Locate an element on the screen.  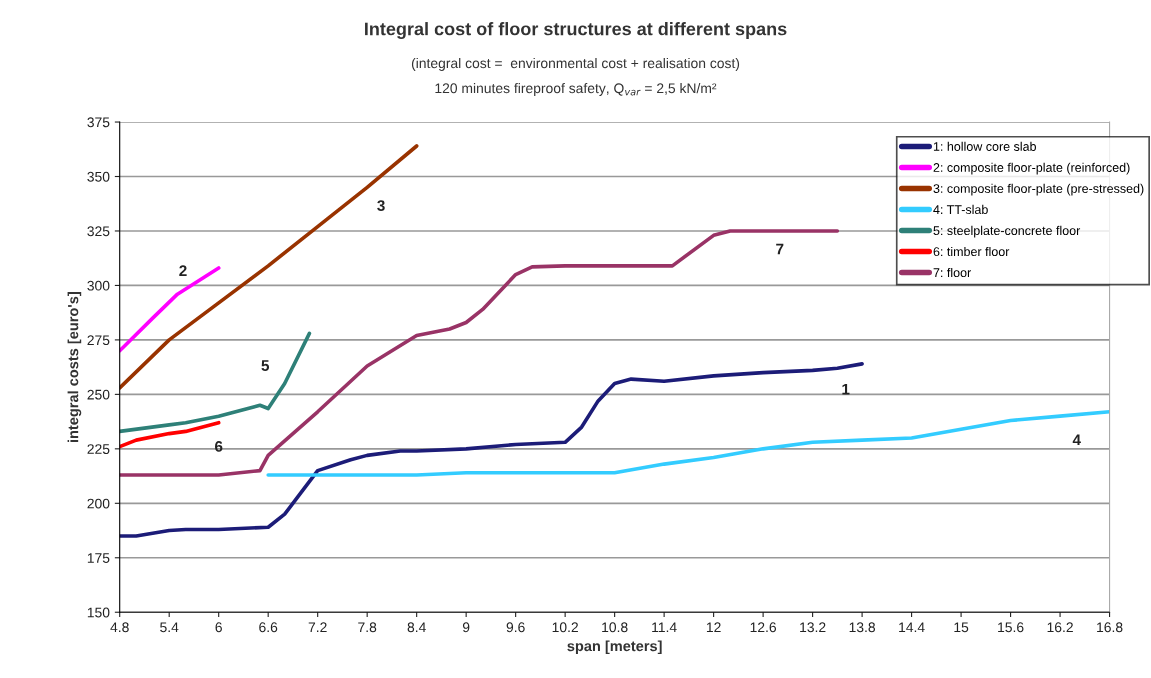
chart-title: Integral cost of floor structures at different spans is located at coordinates (576, 30).